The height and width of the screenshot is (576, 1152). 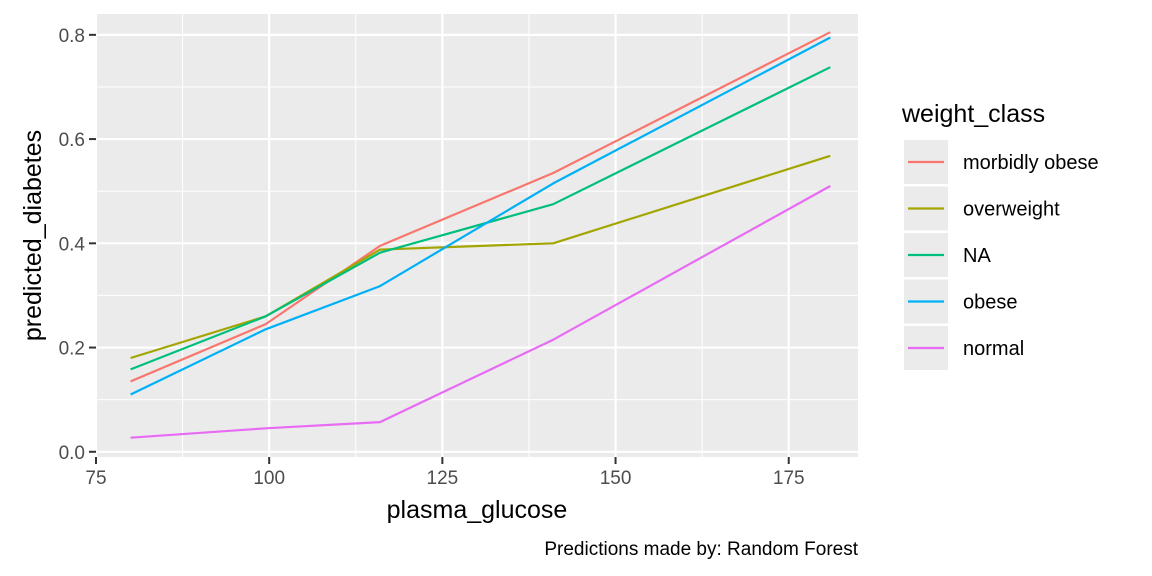 I want to click on legend-label: overweight, so click(x=1011, y=210).